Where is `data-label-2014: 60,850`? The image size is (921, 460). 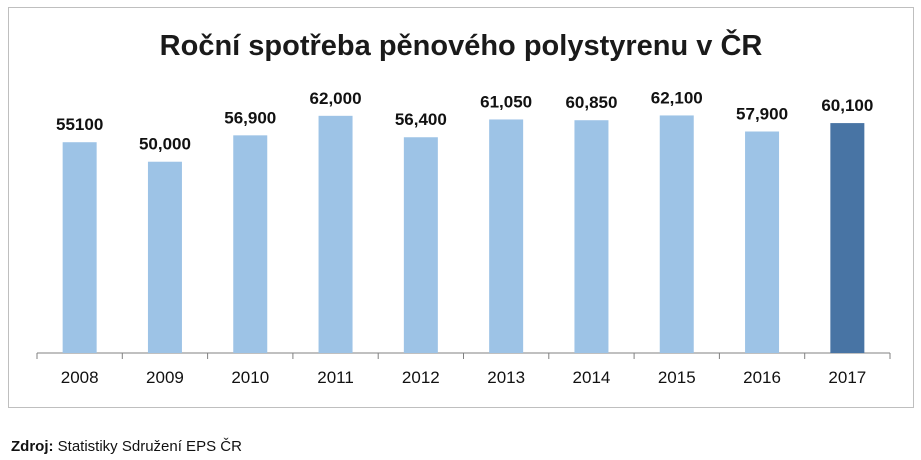
data-label-2014: 60,850 is located at coordinates (591, 102).